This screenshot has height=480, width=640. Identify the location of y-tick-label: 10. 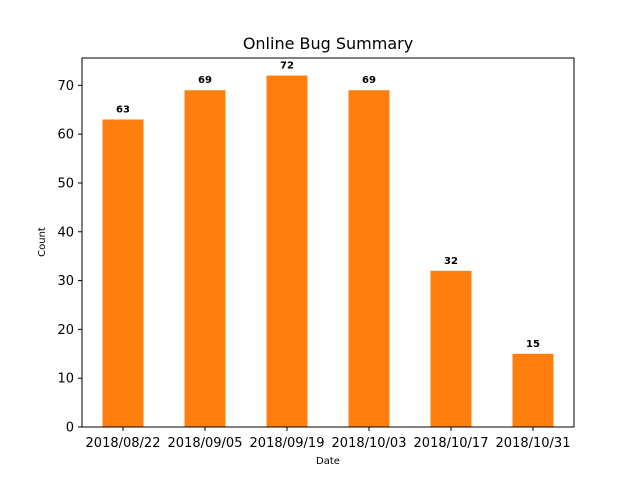
(65, 379).